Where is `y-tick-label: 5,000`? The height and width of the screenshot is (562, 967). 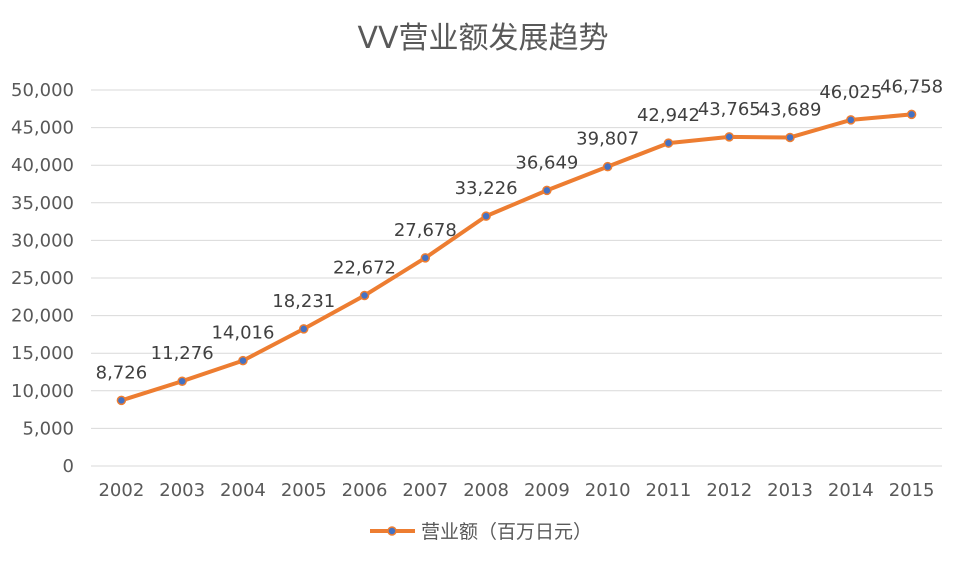 y-tick-label: 5,000 is located at coordinates (48, 428).